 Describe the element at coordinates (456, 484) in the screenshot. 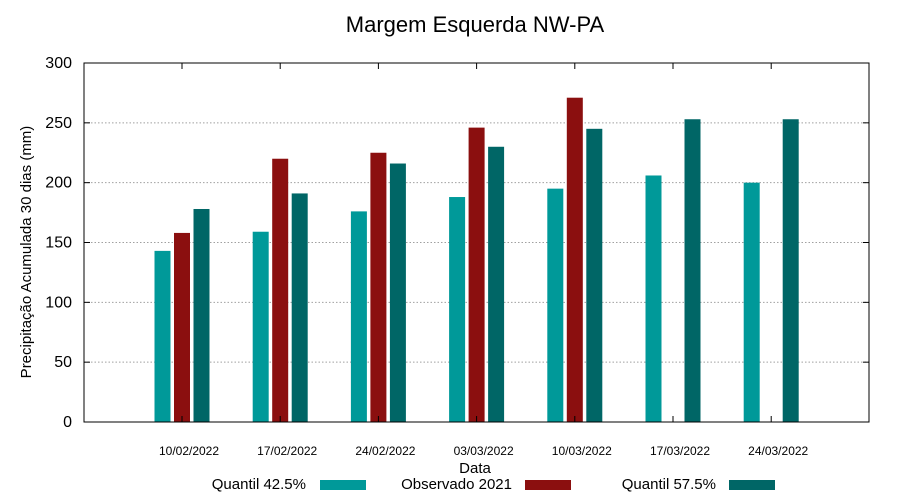

I see `legend-label: Observado 2021` at that location.